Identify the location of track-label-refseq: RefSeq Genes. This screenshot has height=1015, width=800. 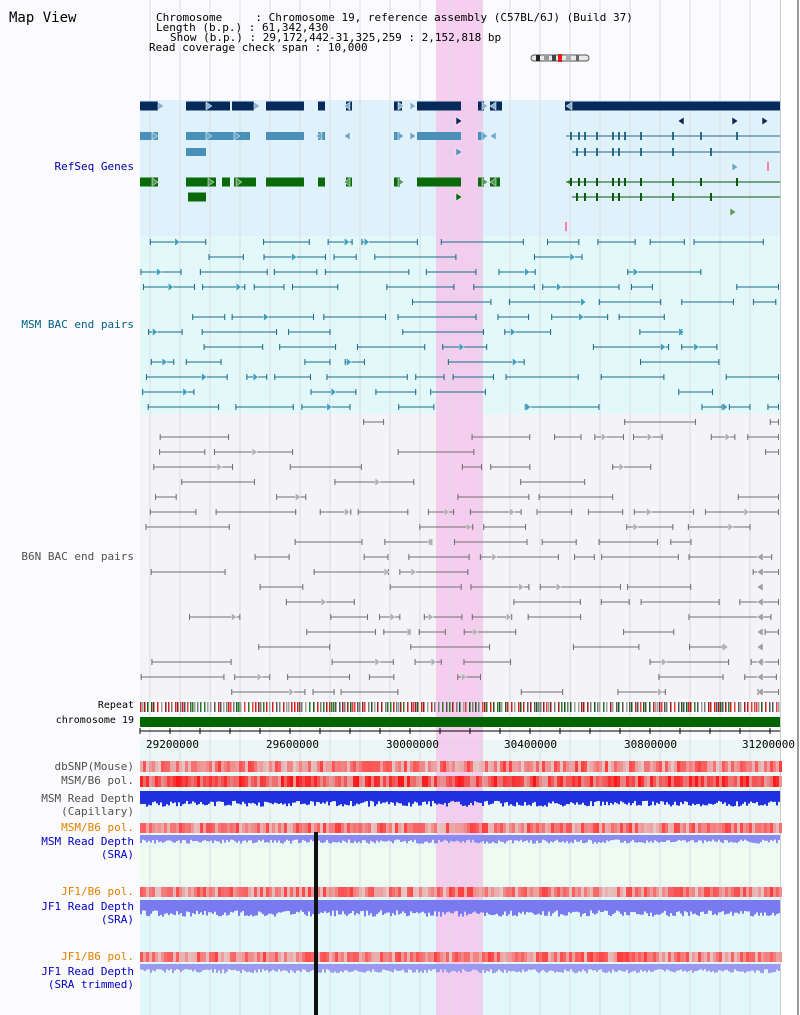
(94, 166).